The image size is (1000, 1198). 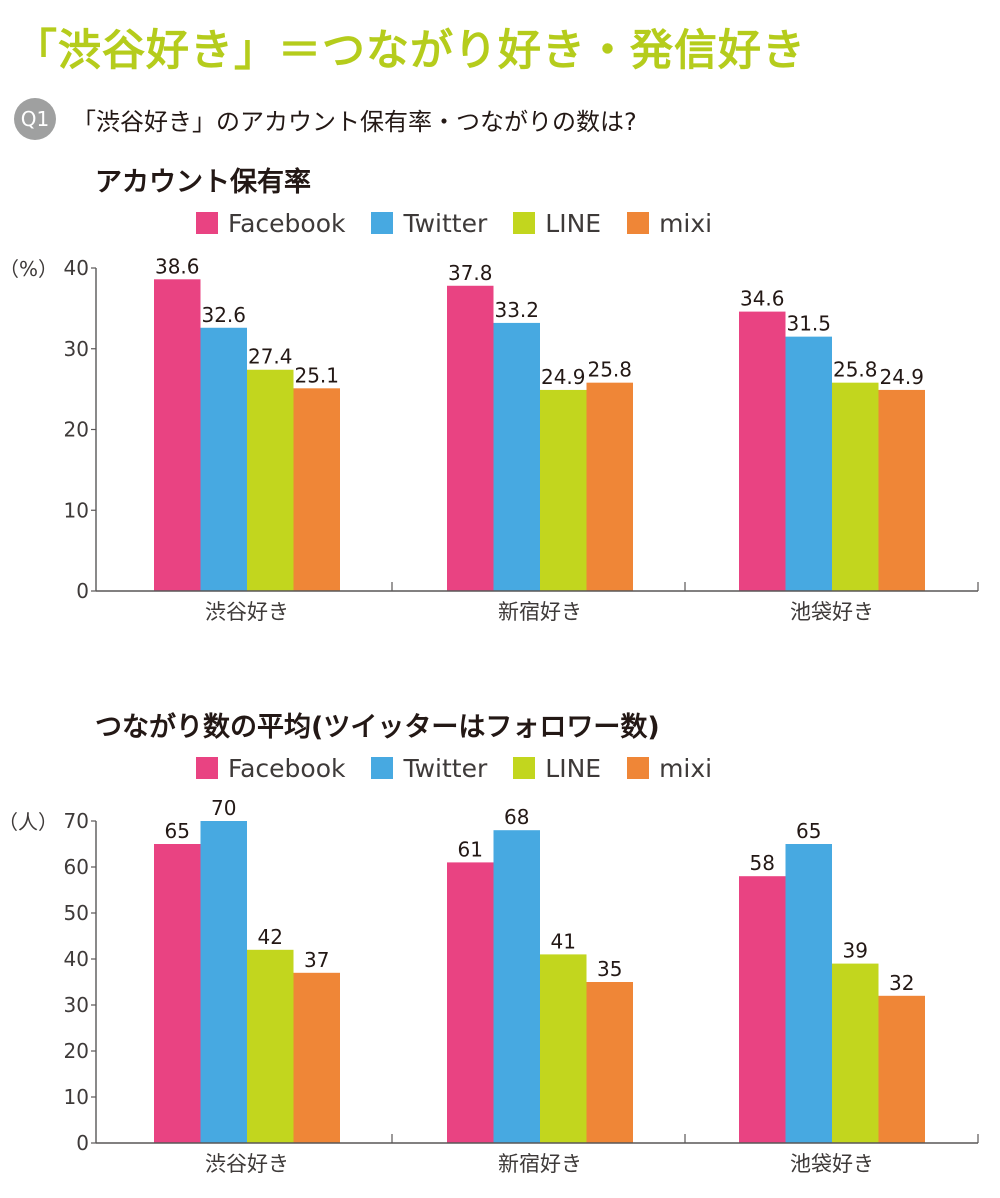 I want to click on chart1-legend-item-line: LINE, so click(x=557, y=223).